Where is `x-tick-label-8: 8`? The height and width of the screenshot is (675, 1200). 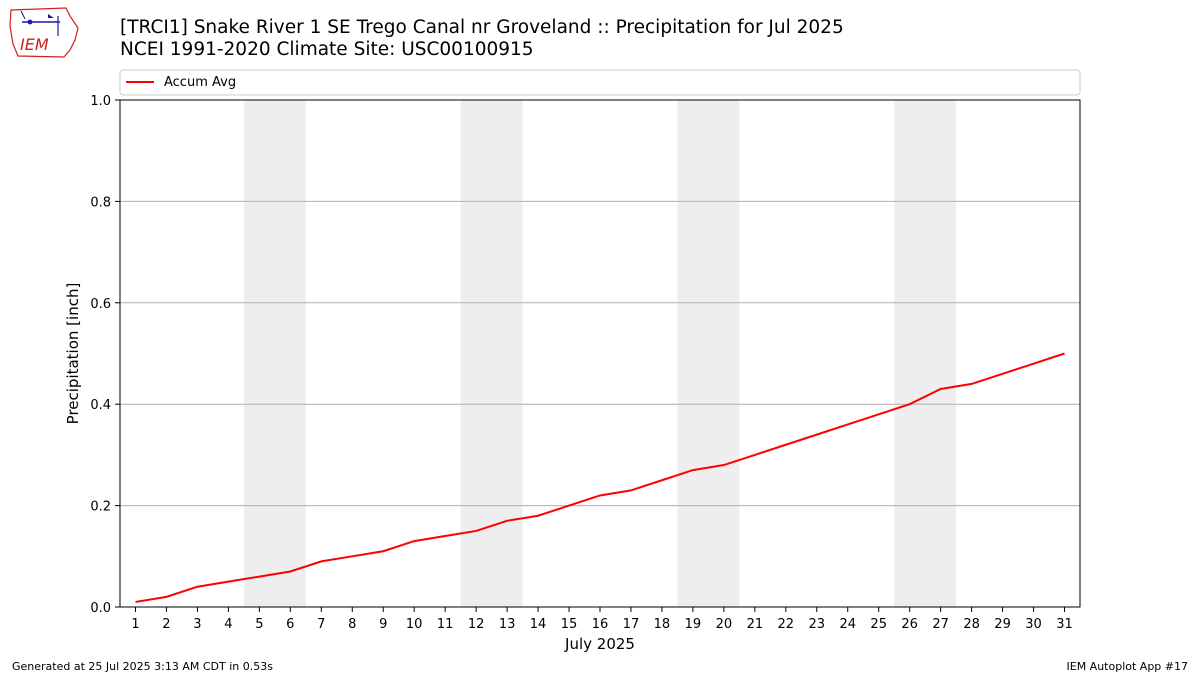 x-tick-label-8: 8 is located at coordinates (352, 624).